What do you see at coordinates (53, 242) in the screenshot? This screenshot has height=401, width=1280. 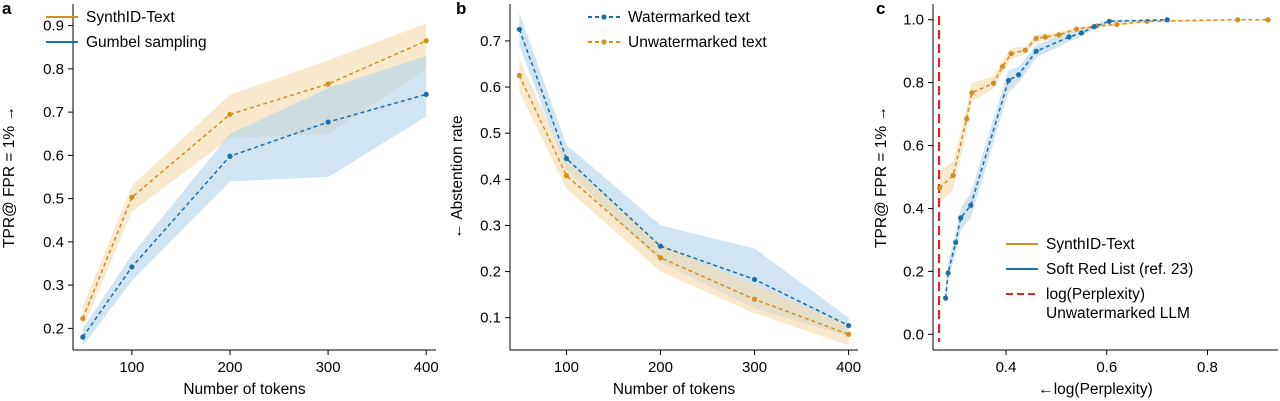 I see `panel-a-y-tick-label: 0.4` at bounding box center [53, 242].